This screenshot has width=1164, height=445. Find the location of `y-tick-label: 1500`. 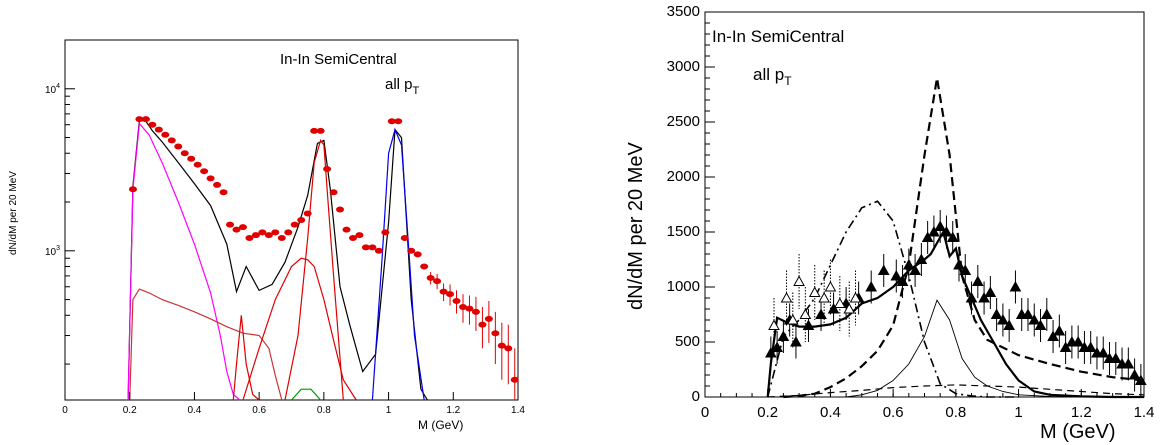

y-tick-label: 1500 is located at coordinates (683, 231).